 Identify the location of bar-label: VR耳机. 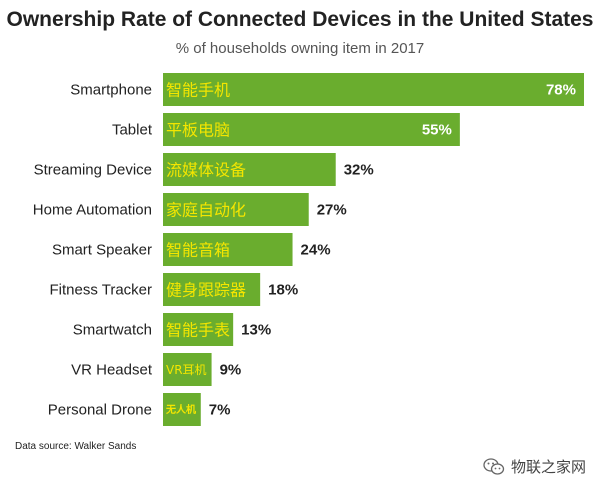
(186, 370).